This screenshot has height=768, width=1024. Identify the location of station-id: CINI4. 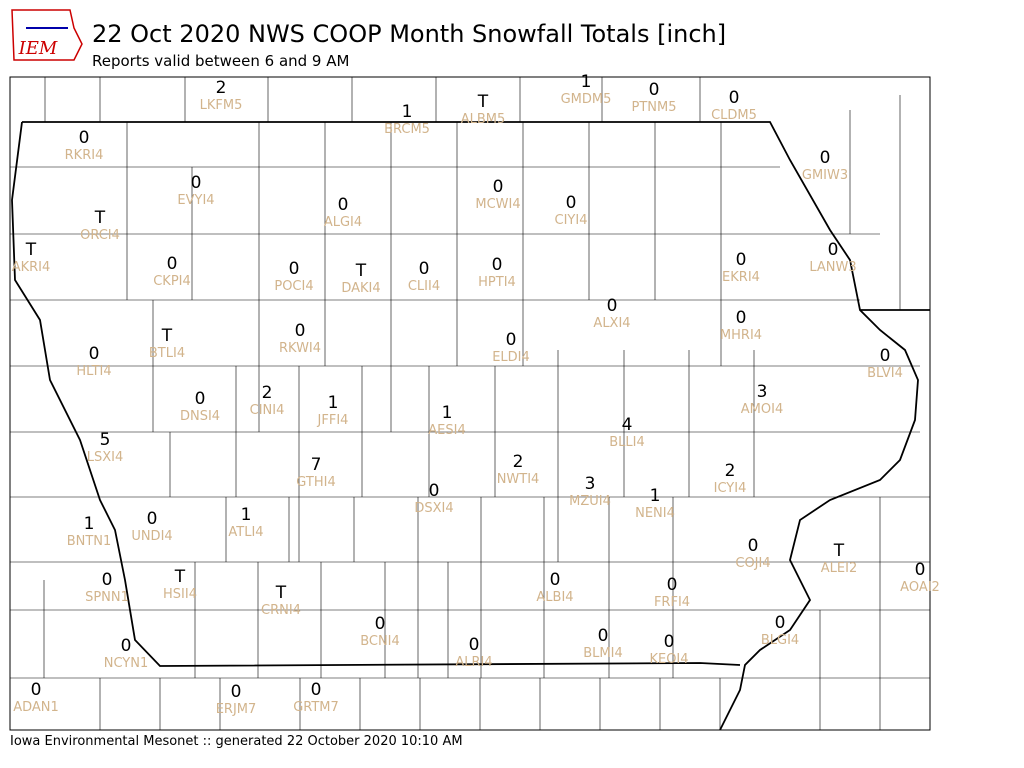
(267, 410).